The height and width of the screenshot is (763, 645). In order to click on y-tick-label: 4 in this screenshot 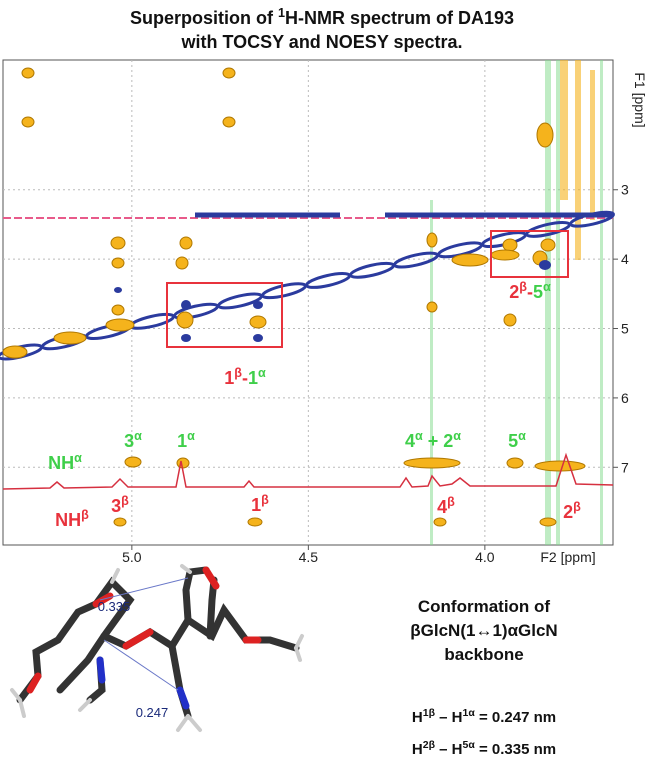, I will do `click(625, 259)`.